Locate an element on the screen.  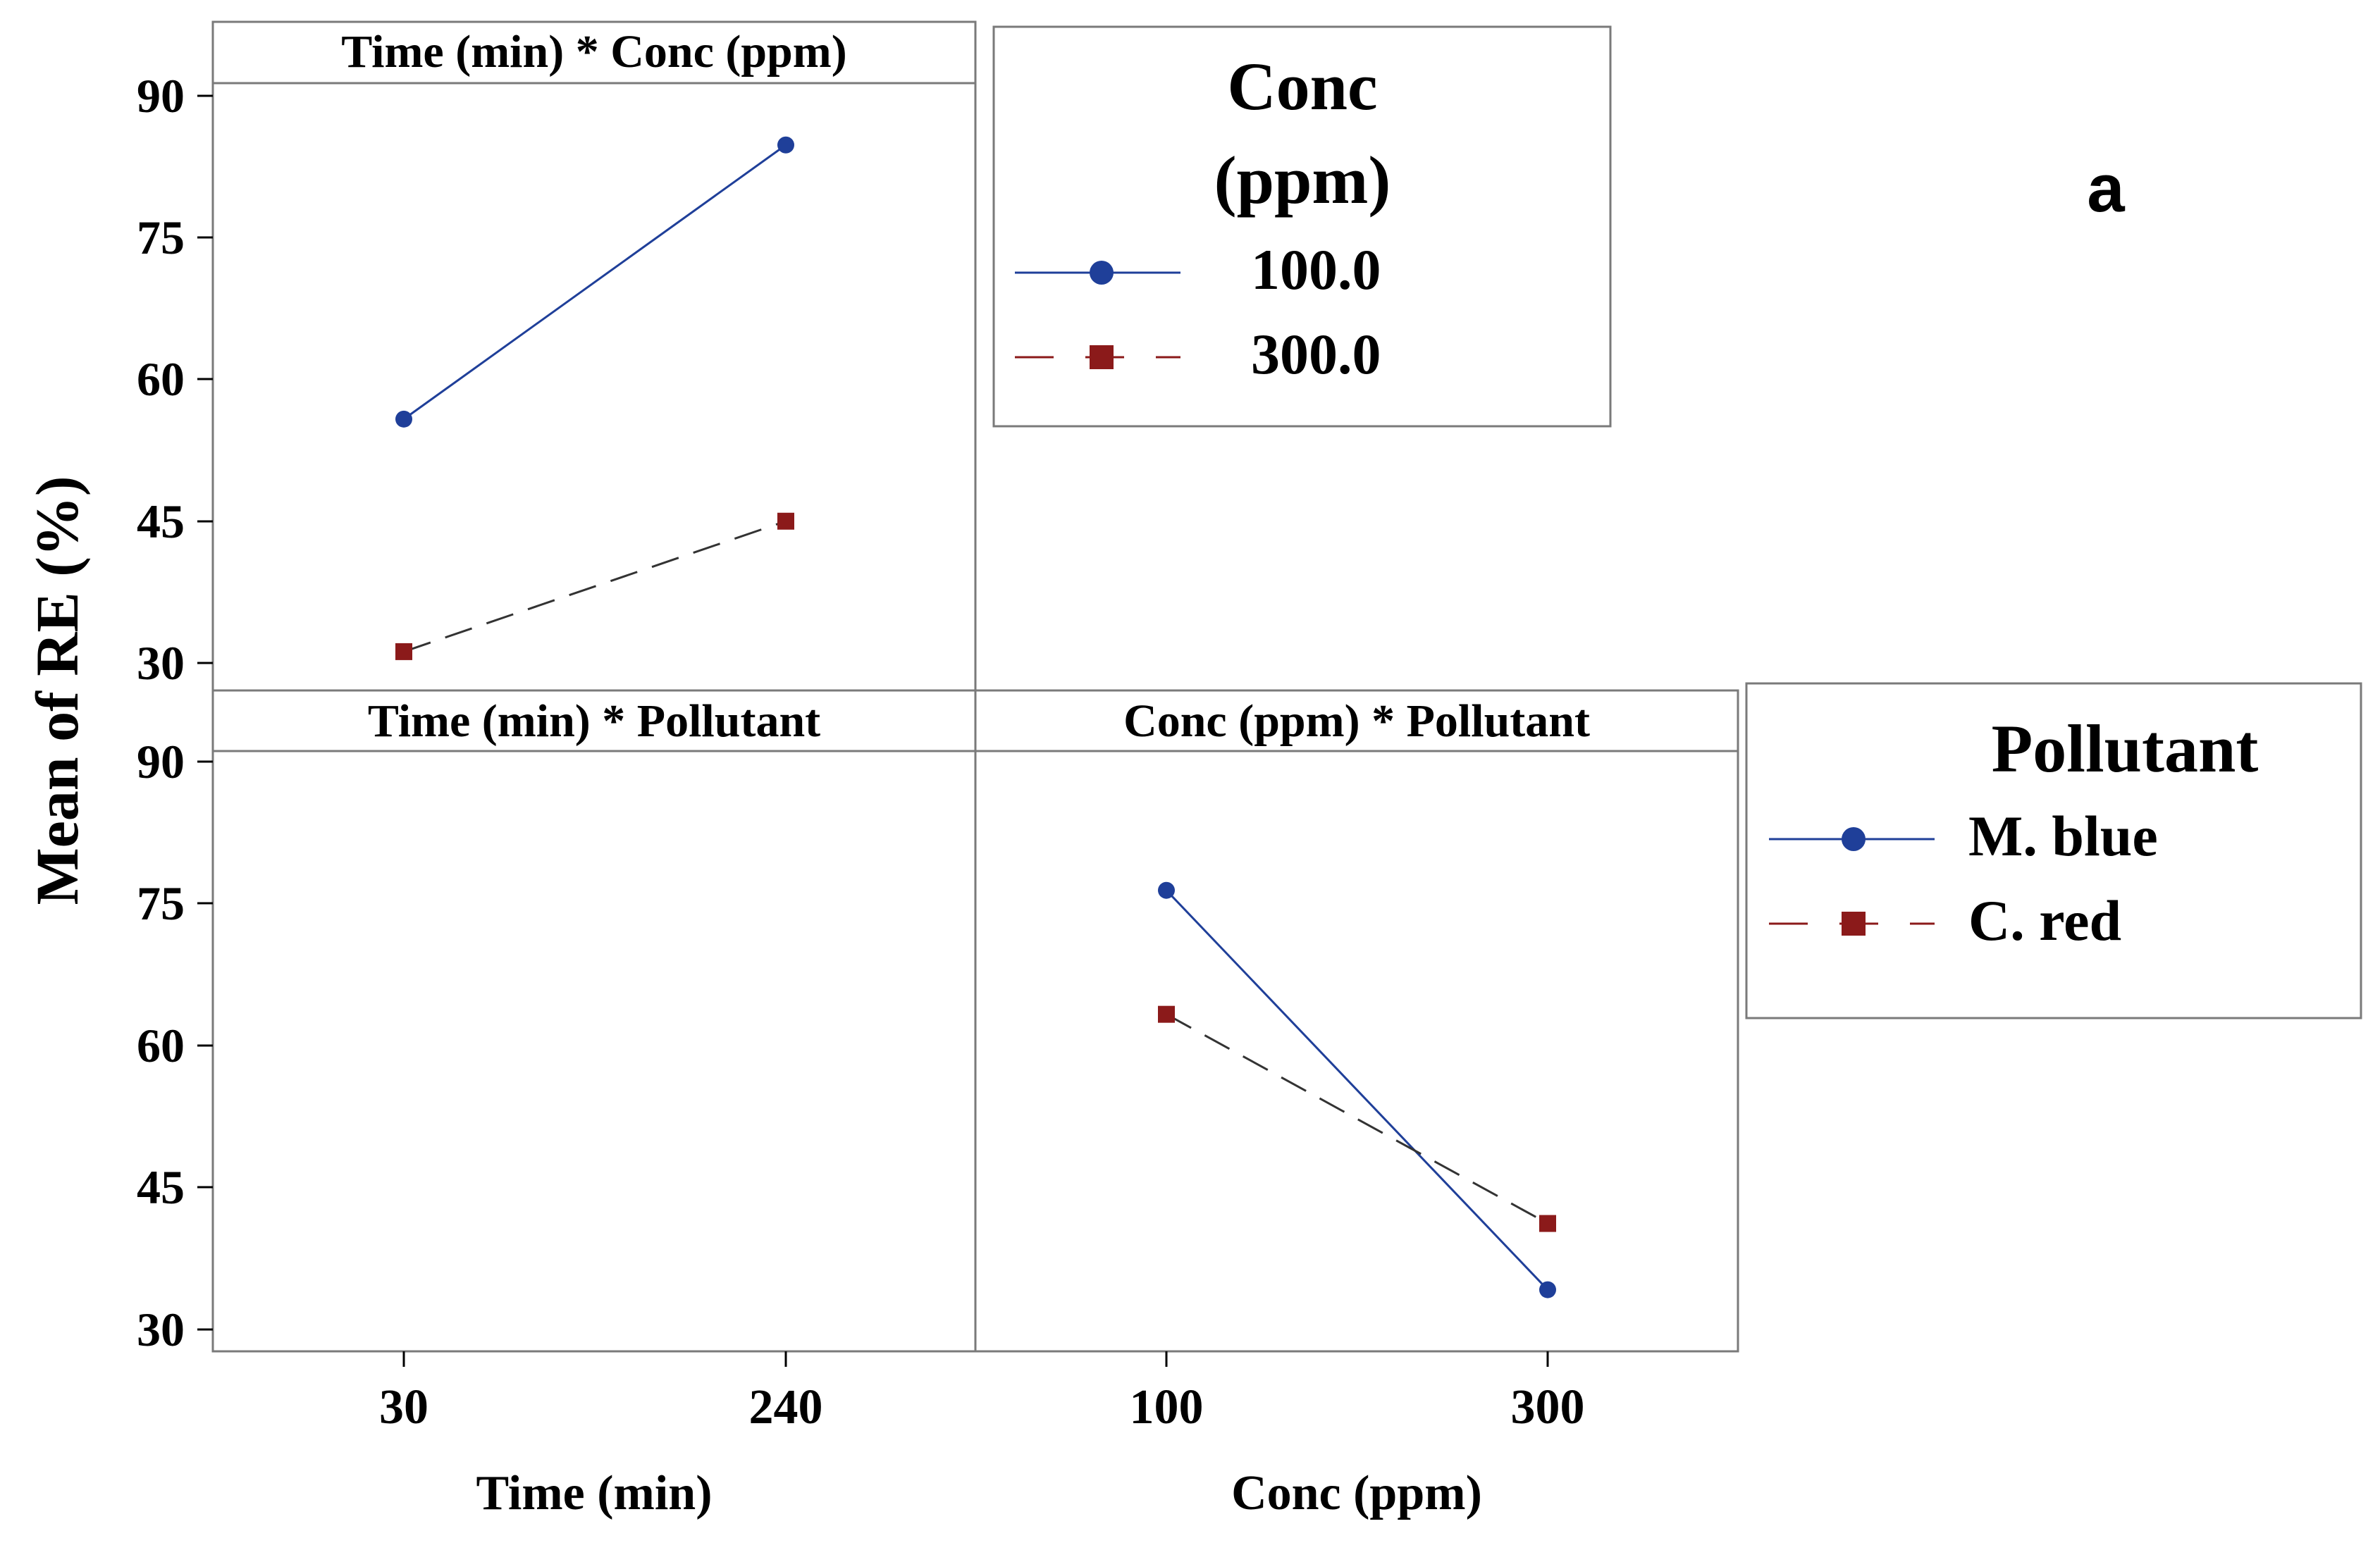
legend-conc: Conc (ppm) 100.0 300.0 is located at coordinates (1203, 218).